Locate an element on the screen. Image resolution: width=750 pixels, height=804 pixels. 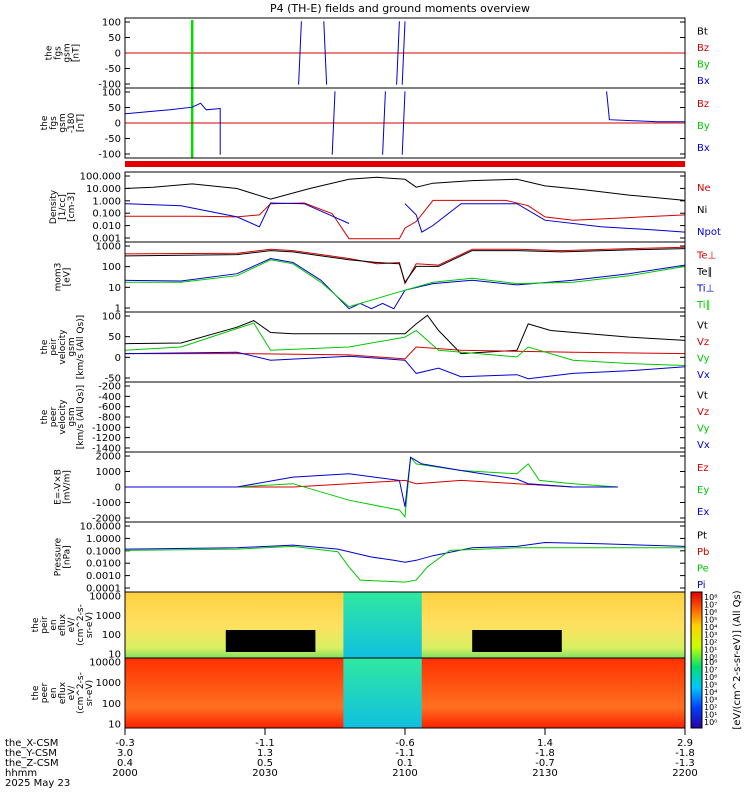
x-tick-Z: 0.5 is located at coordinates (265, 763).